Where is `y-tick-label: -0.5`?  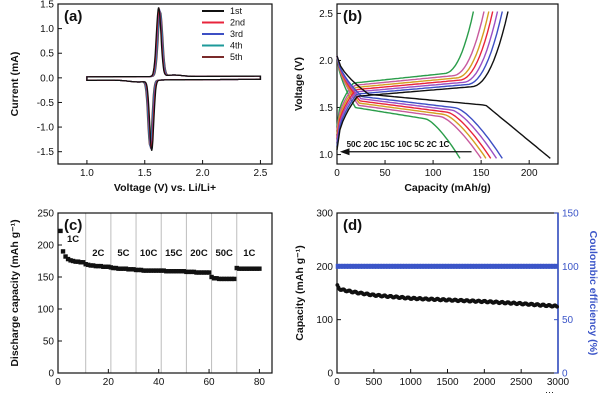
y-tick-label: -0.5 is located at coordinates (46, 103).